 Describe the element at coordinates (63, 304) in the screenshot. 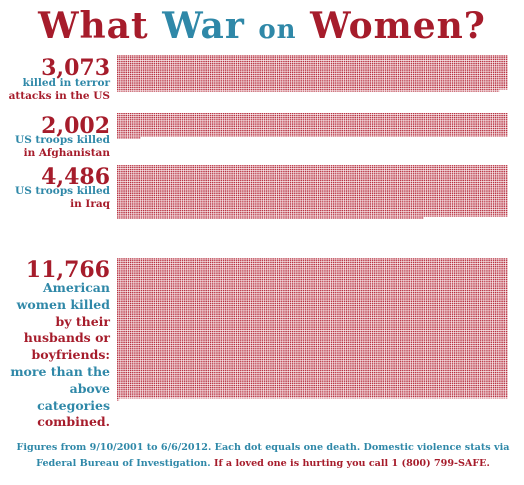

I see `category-label-line: women killed` at that location.